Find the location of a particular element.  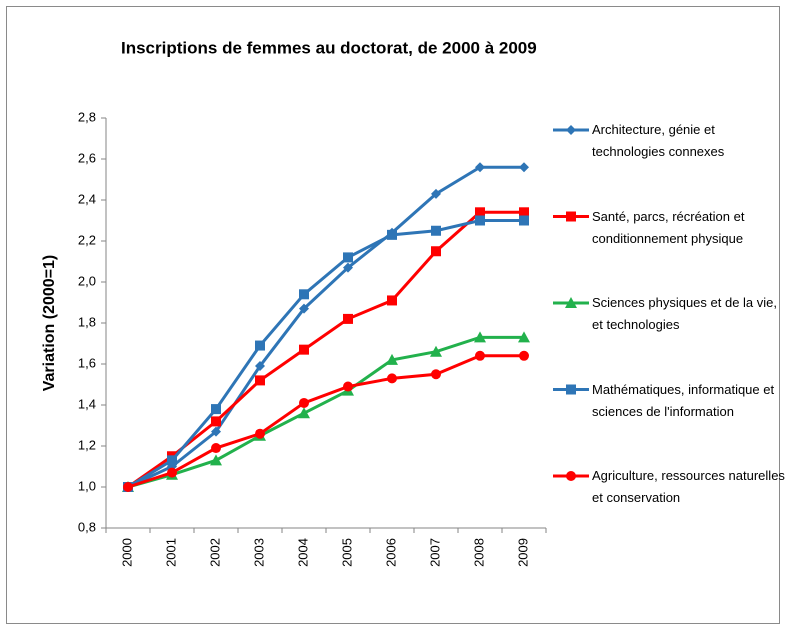

x-tick-label: 2009 is located at coordinates (522, 552).